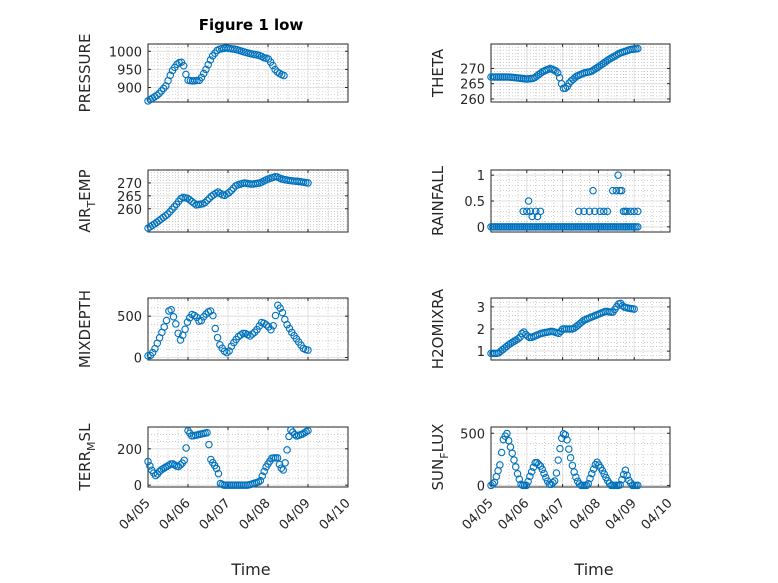  Describe the element at coordinates (129, 70) in the screenshot. I see `y-tick-label: 950` at that location.